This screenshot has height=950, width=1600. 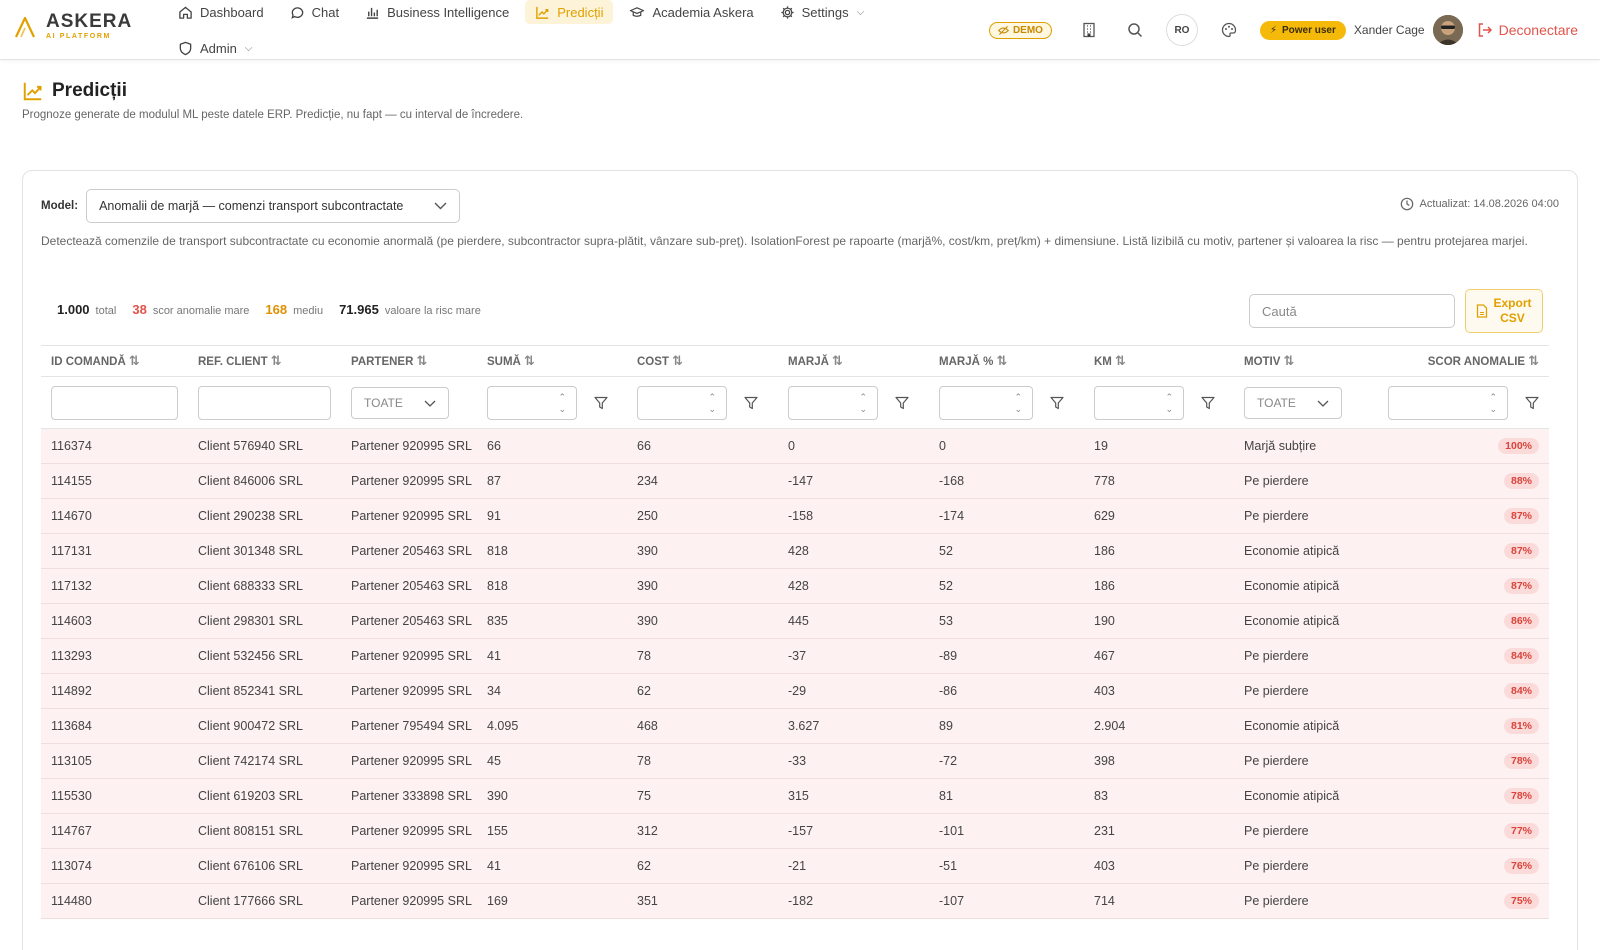 I want to click on filter-suma-input: ⌃ ⌄, so click(x=532, y=402).